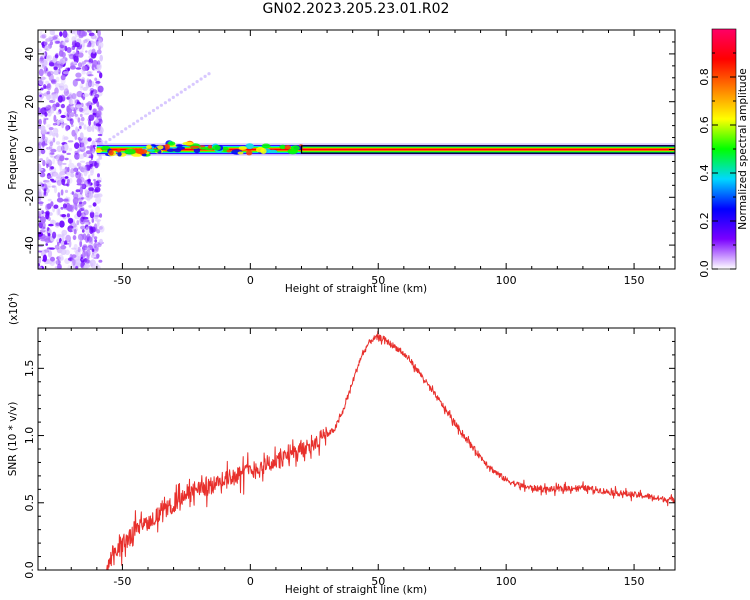  I want to click on snr-xtick-label: 150, so click(634, 581).